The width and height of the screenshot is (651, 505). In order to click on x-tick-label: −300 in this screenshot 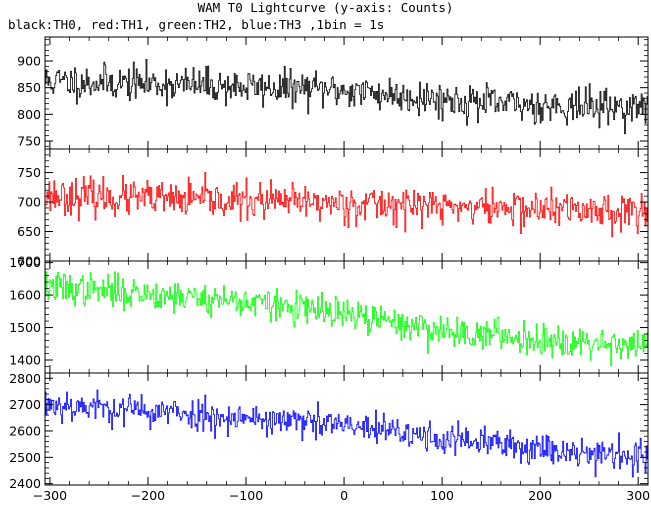, I will do `click(50, 495)`.